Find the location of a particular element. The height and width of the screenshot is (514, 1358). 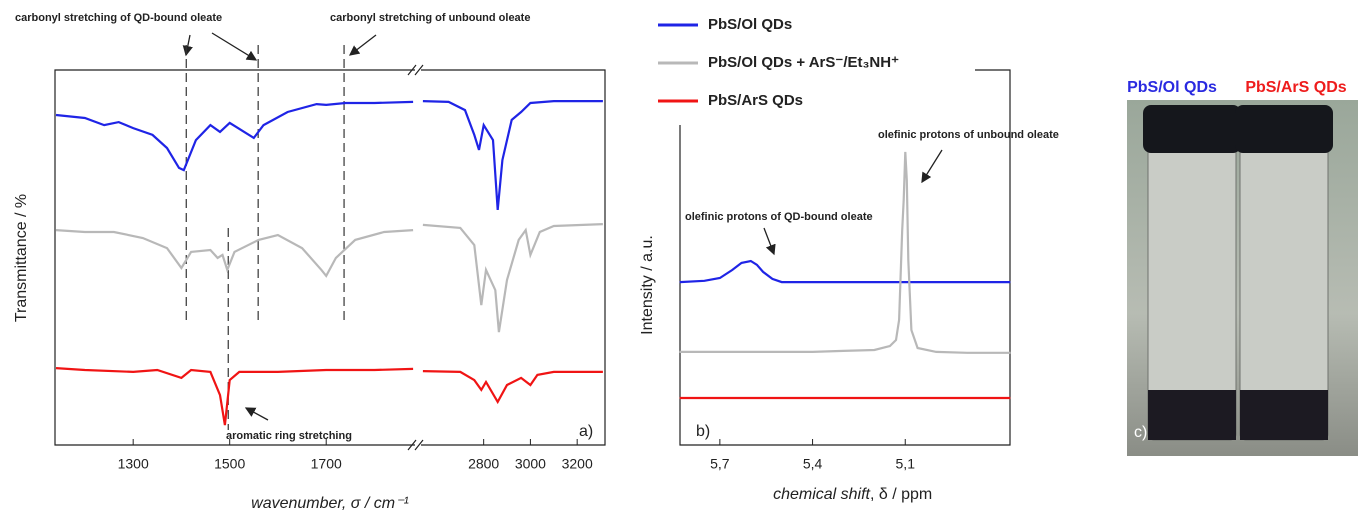

annotation: carbonyl stretching of QD-bound oleate is located at coordinates (118, 18).